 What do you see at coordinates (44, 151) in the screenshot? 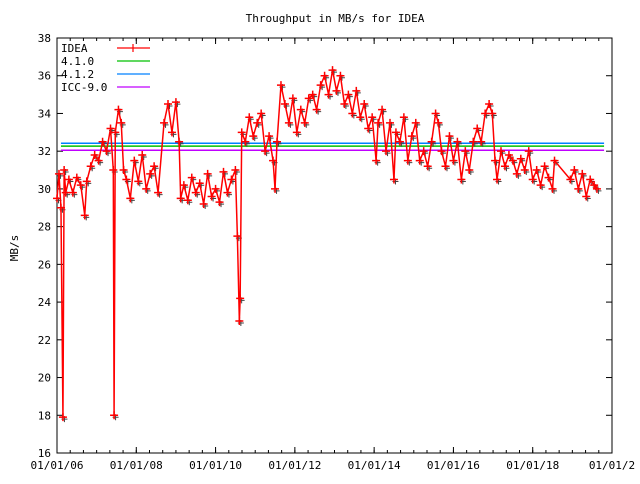
I see `y-tick-label: 32` at bounding box center [44, 151].